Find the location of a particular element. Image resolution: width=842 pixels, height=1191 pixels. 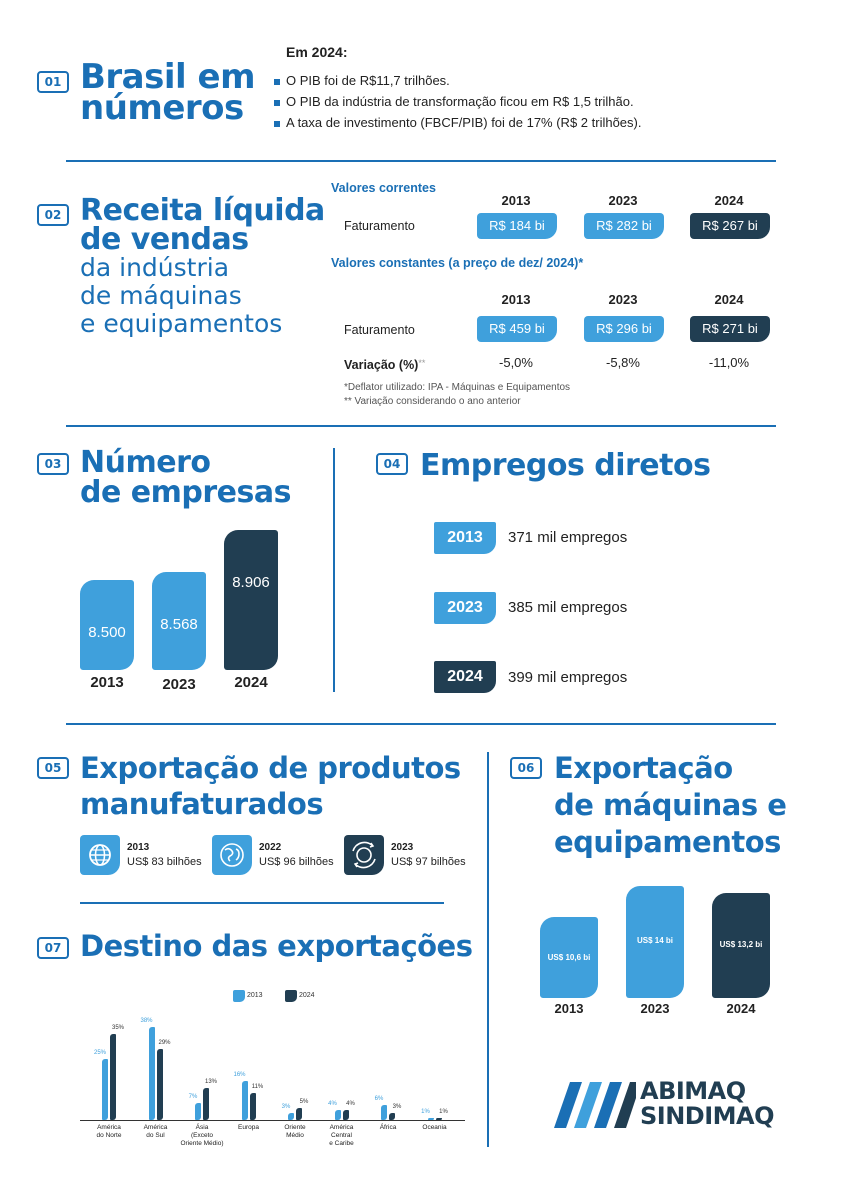

constant-value-pill: R$ 459 bi is located at coordinates (517, 329).